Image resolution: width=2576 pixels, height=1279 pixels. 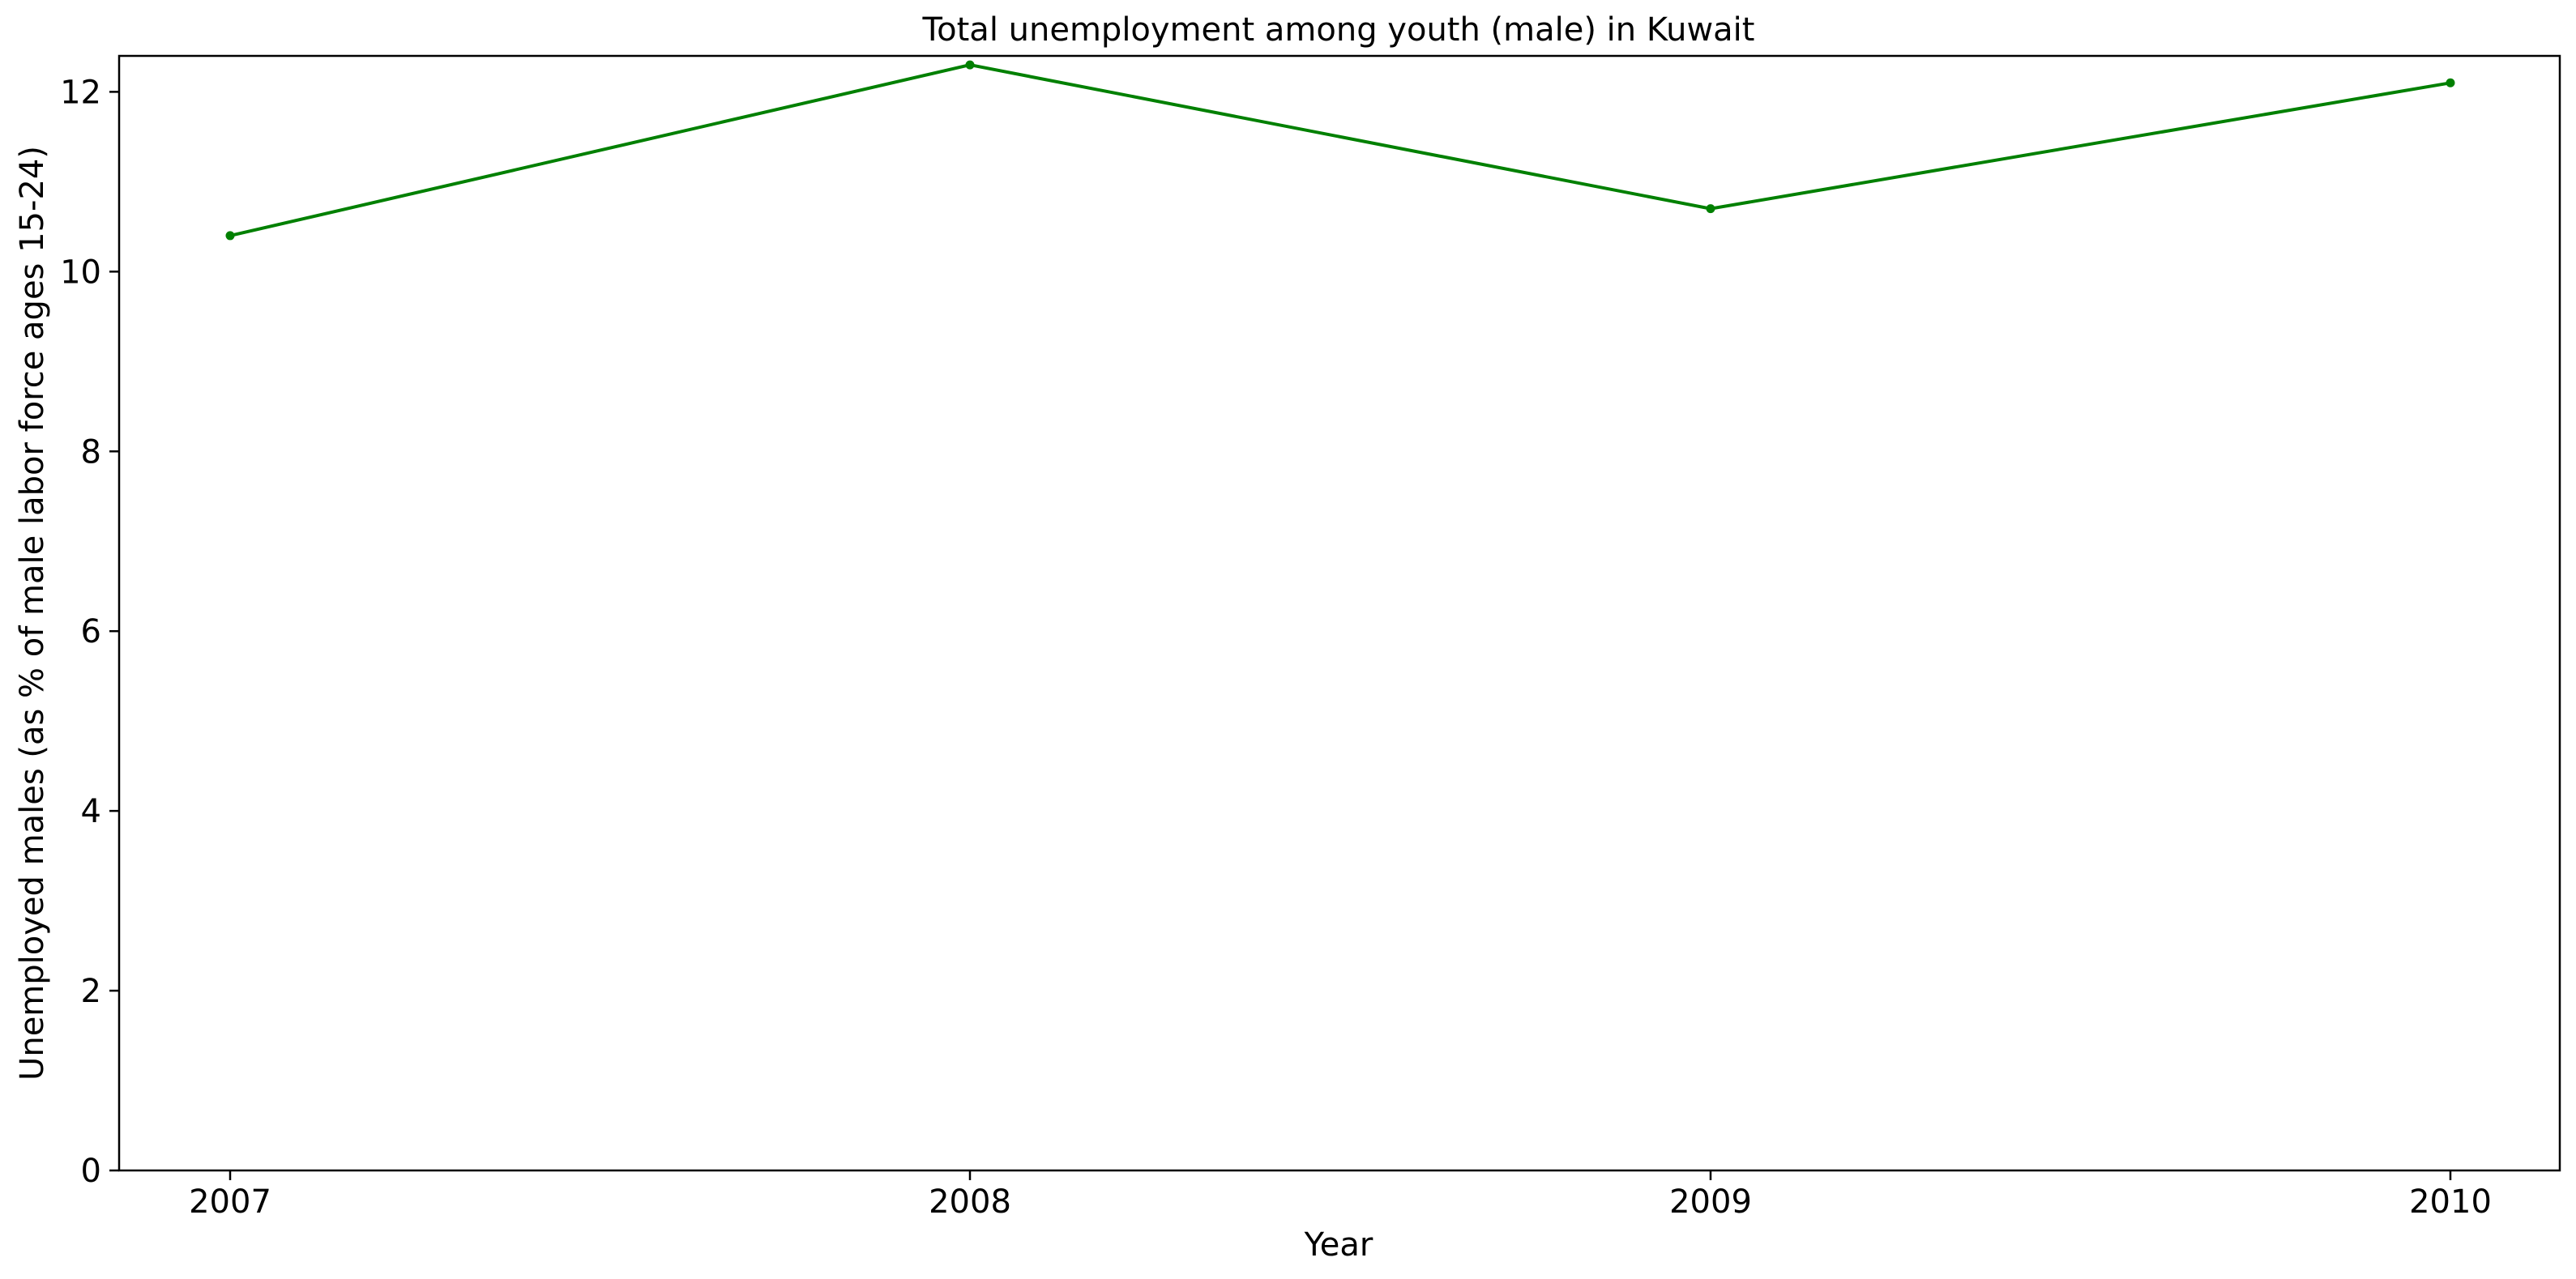 What do you see at coordinates (2450, 1202) in the screenshot?
I see `x-tick-label: 2010` at bounding box center [2450, 1202].